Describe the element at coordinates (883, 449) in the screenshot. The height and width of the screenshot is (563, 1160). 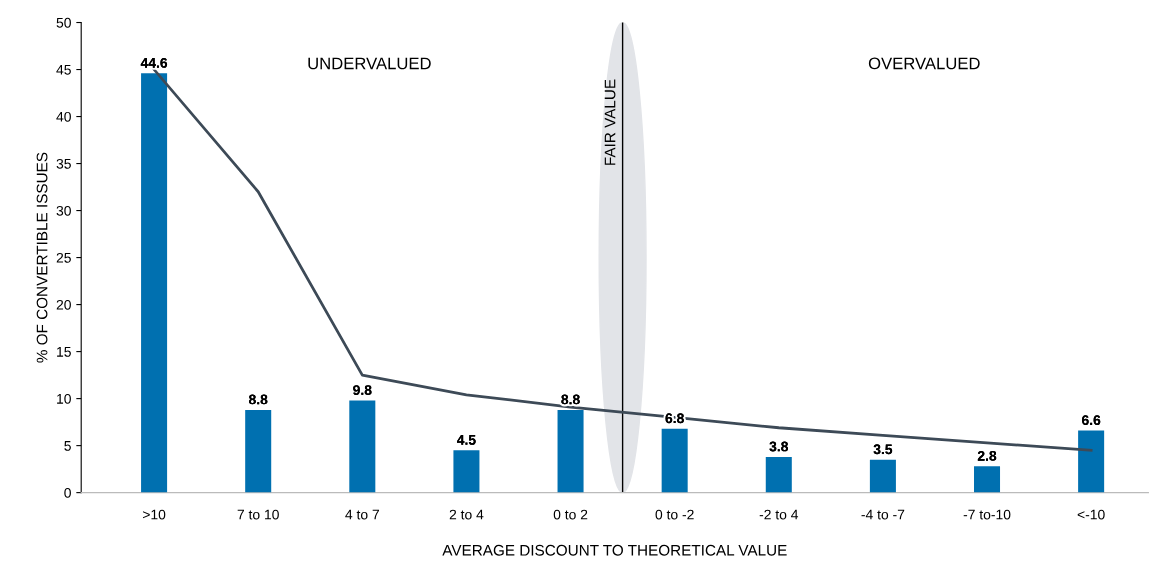
I see `data-label: 3.5` at that location.